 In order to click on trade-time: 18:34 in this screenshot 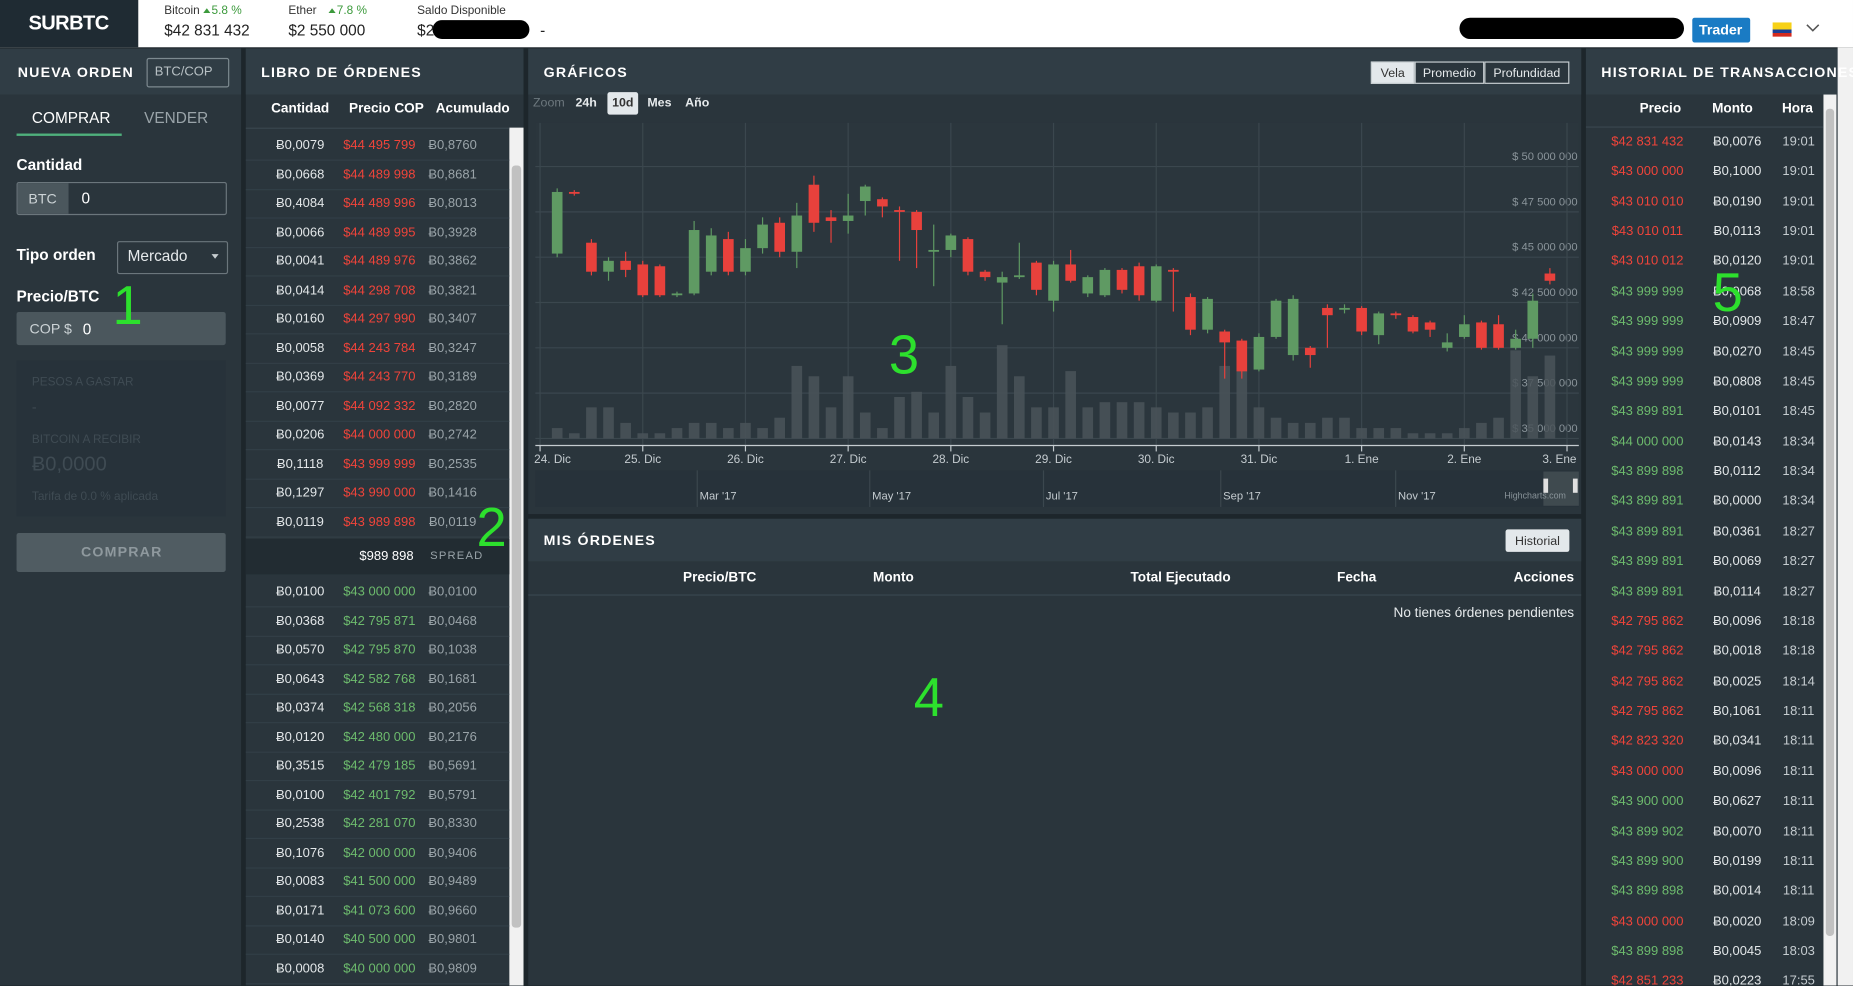, I will do `click(1798, 501)`.